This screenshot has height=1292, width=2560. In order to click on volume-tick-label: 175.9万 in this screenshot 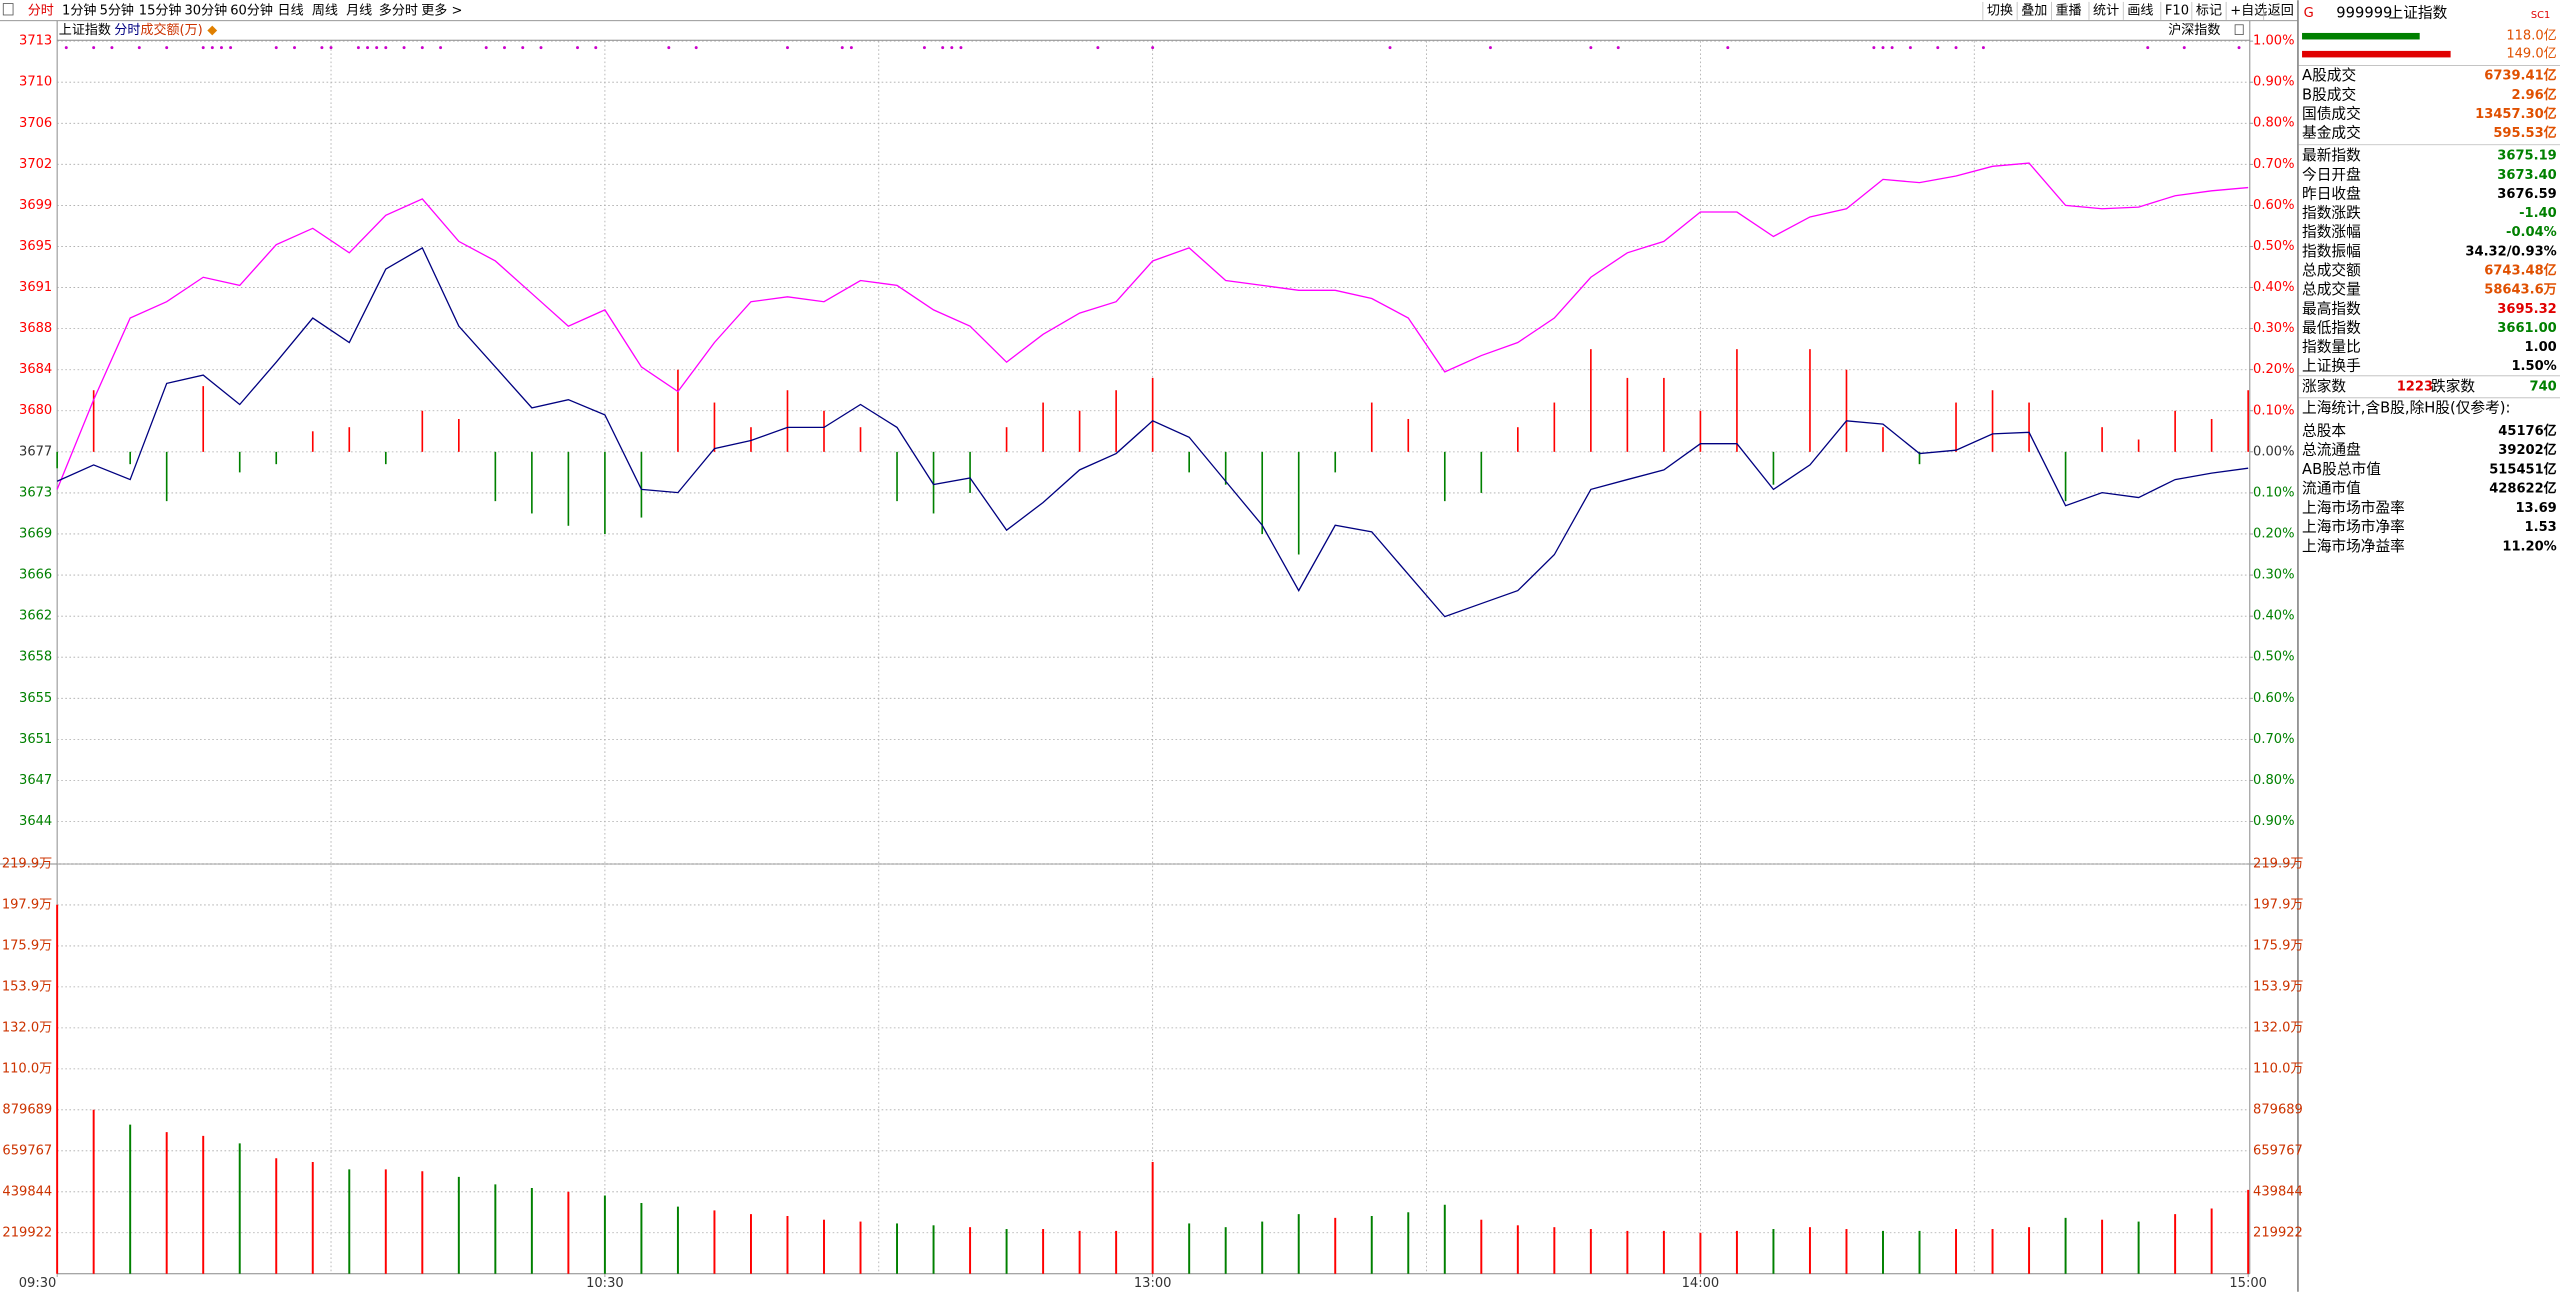, I will do `click(27, 945)`.